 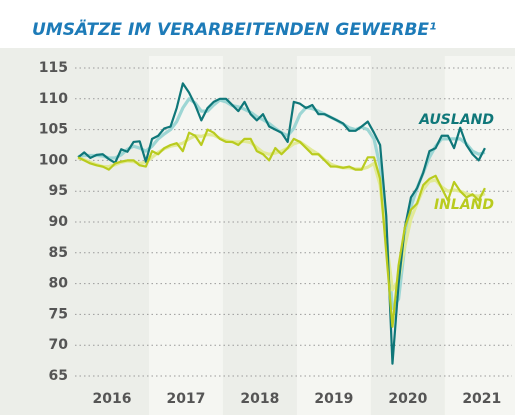 What do you see at coordinates (111, 399) in the screenshot?
I see `x-tick-label: 2016` at bounding box center [111, 399].